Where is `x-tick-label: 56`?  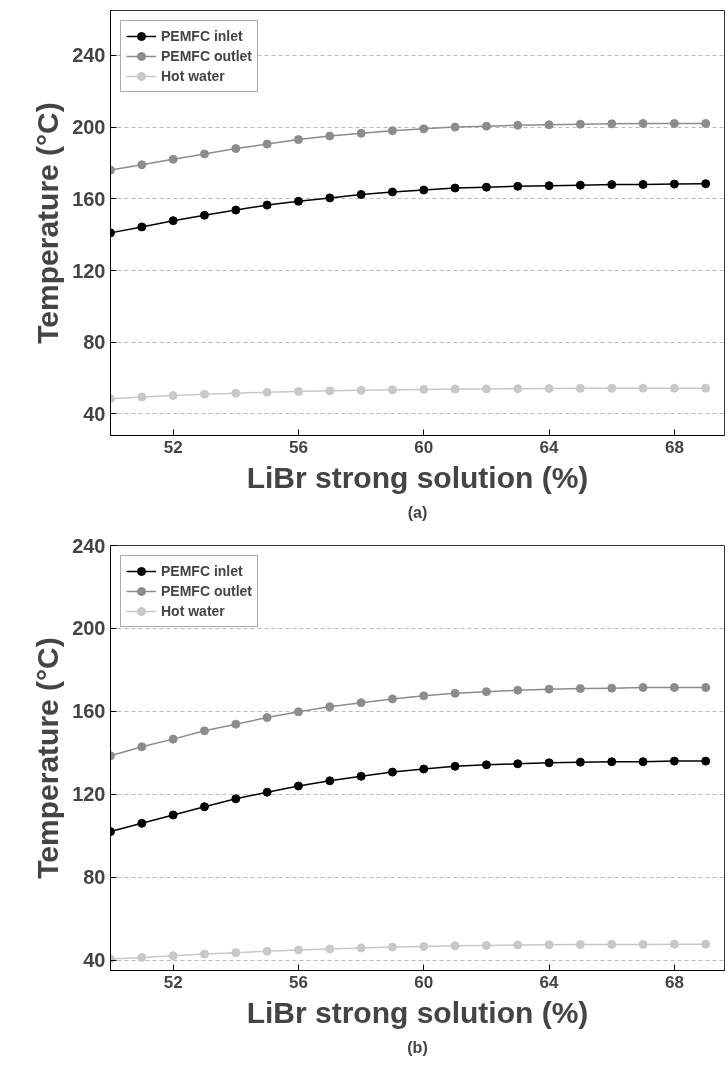
x-tick-label: 56 is located at coordinates (298, 447).